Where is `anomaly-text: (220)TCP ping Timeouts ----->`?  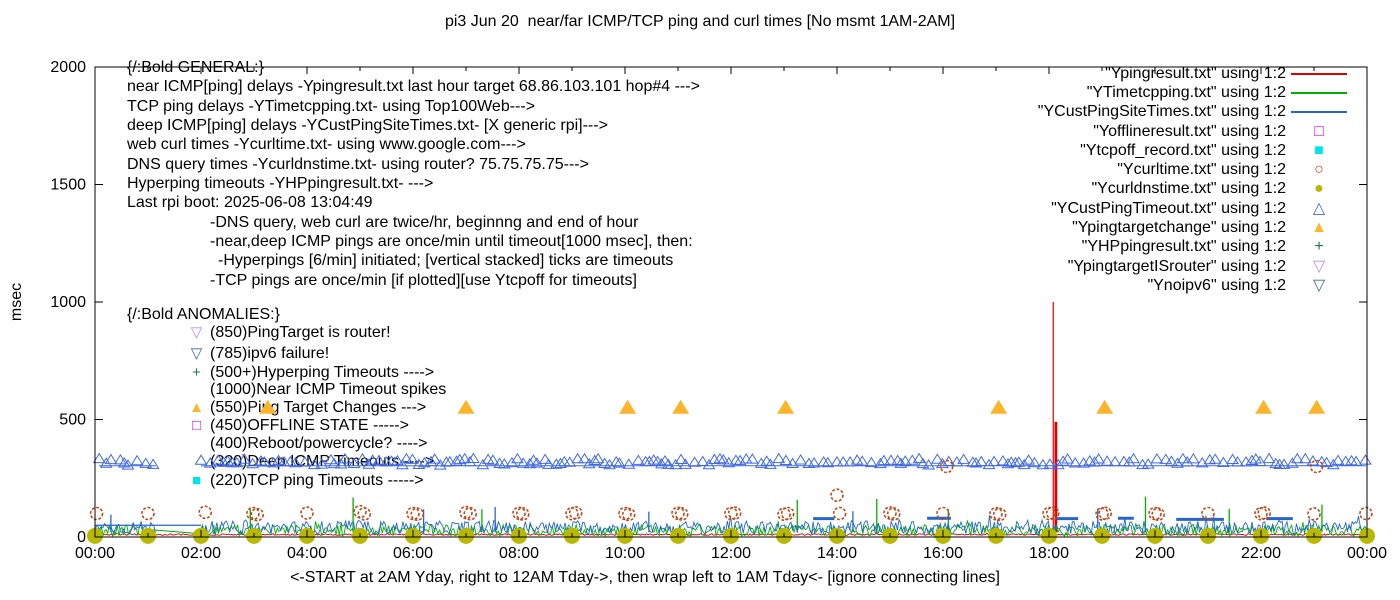 anomaly-text: (220)TCP ping Timeouts -----> is located at coordinates (317, 480).